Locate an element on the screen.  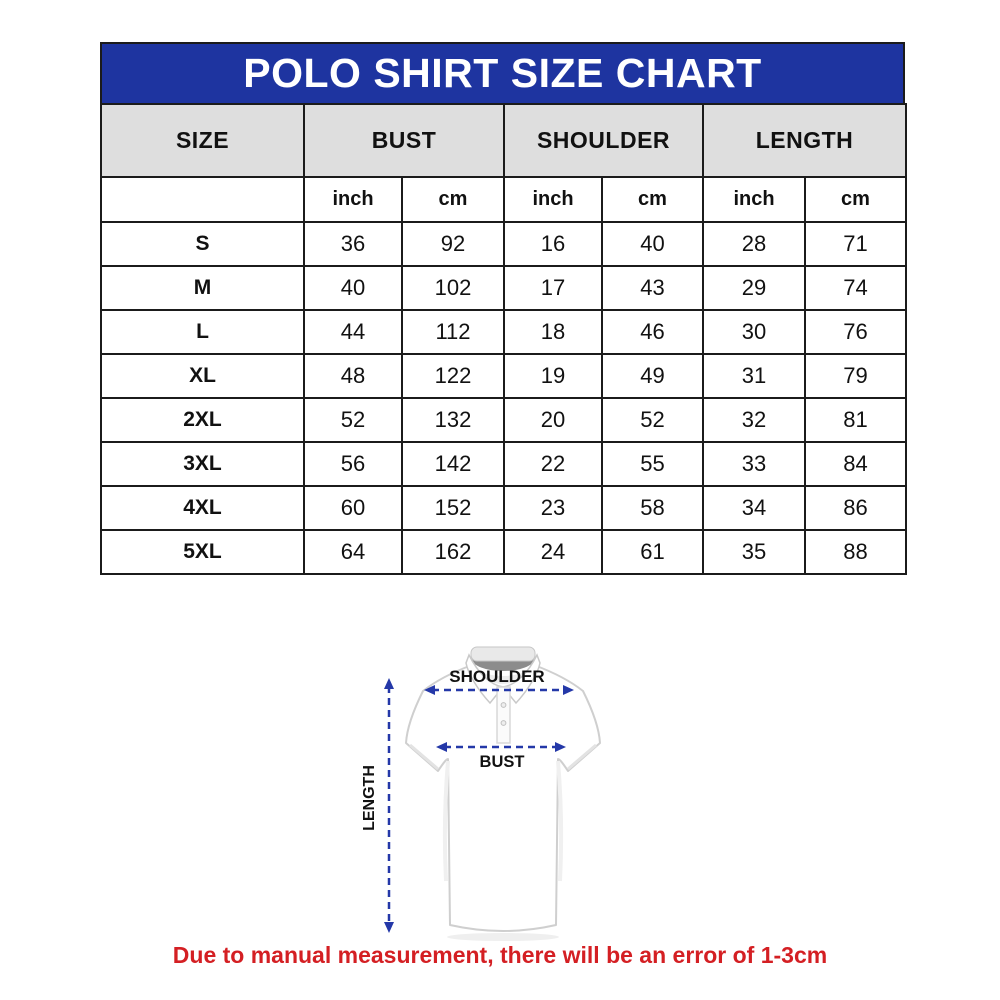
cell-value: 122 is located at coordinates (453, 376).